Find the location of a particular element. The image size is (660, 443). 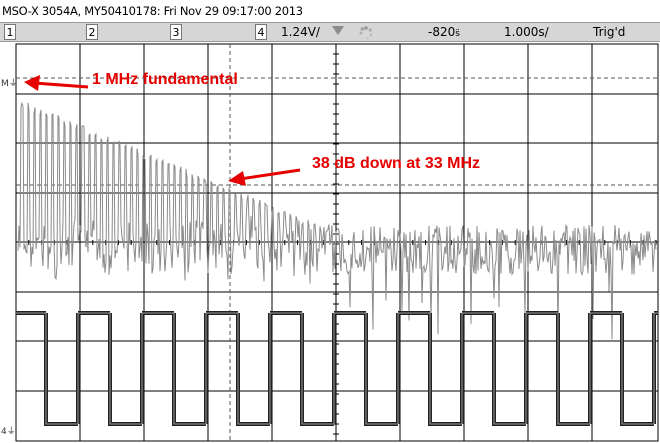

channel-2-label: 2 is located at coordinates (92, 32).